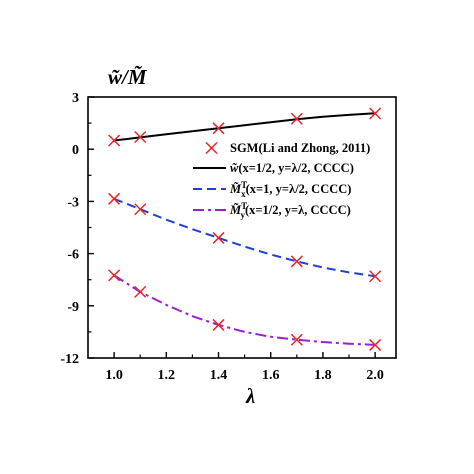  I want to click on x-tick-label: 1.2, so click(167, 375).